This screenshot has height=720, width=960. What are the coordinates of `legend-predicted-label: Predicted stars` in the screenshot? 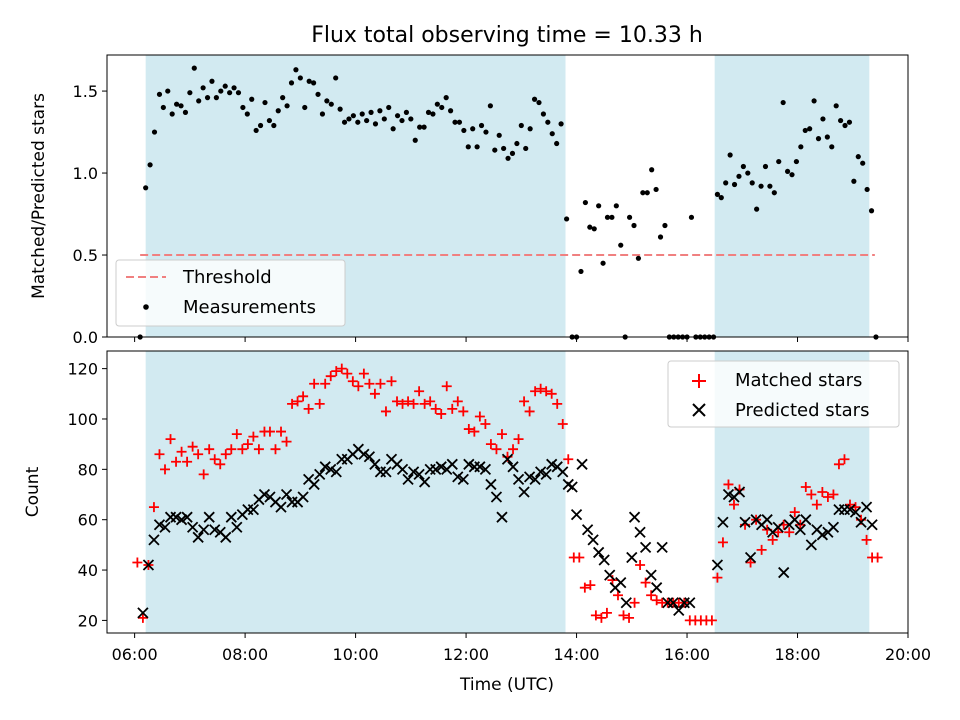 It's located at (802, 410).